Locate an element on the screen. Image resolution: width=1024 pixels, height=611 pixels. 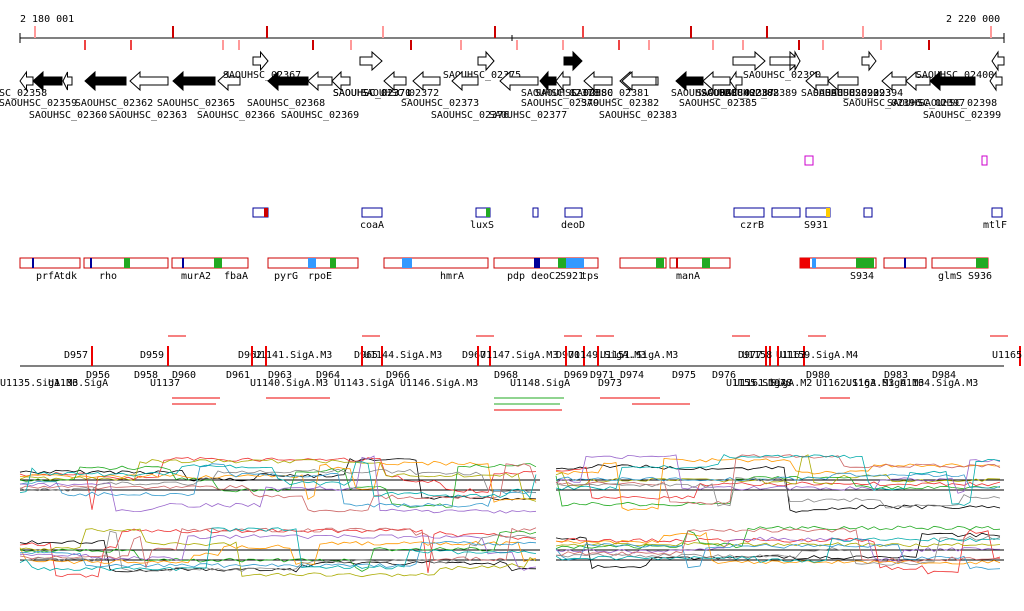
segment-label: D965 is located at coordinates (366, 355).